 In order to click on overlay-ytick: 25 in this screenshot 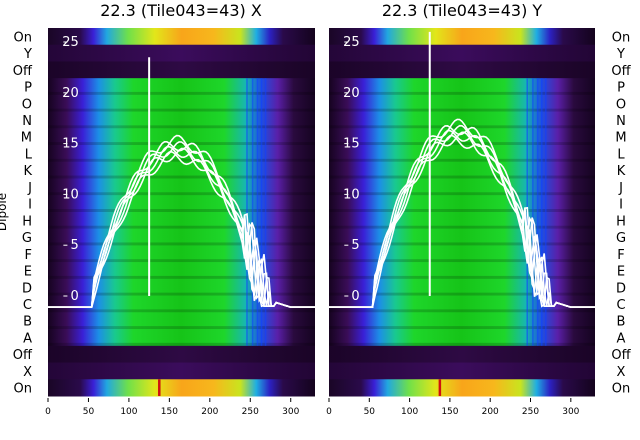, I will do `click(351, 42)`.